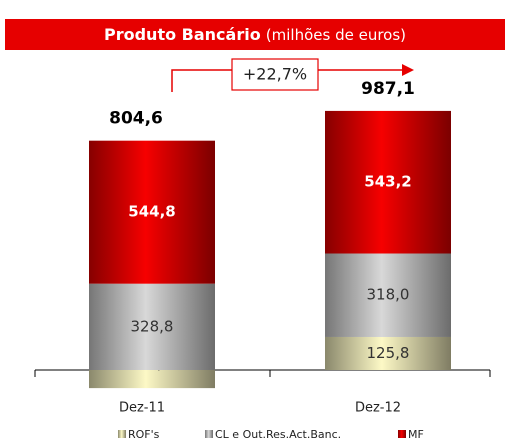 Image resolution: width=509 pixels, height=443 pixels. I want to click on total-label: 804,6, so click(136, 119).